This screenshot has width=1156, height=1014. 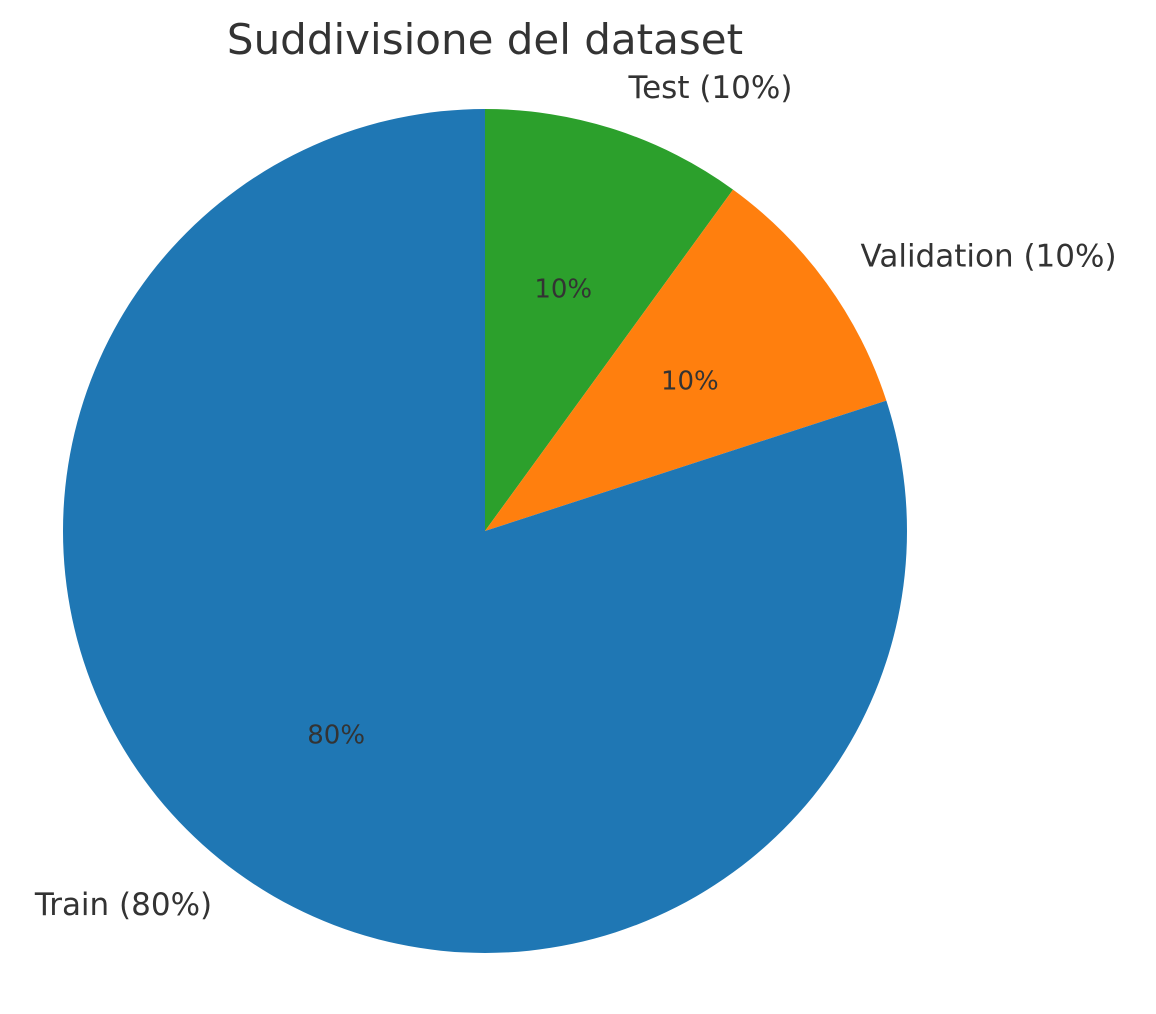 What do you see at coordinates (123, 905) in the screenshot?
I see `slice-label-train: Train (80%)` at bounding box center [123, 905].